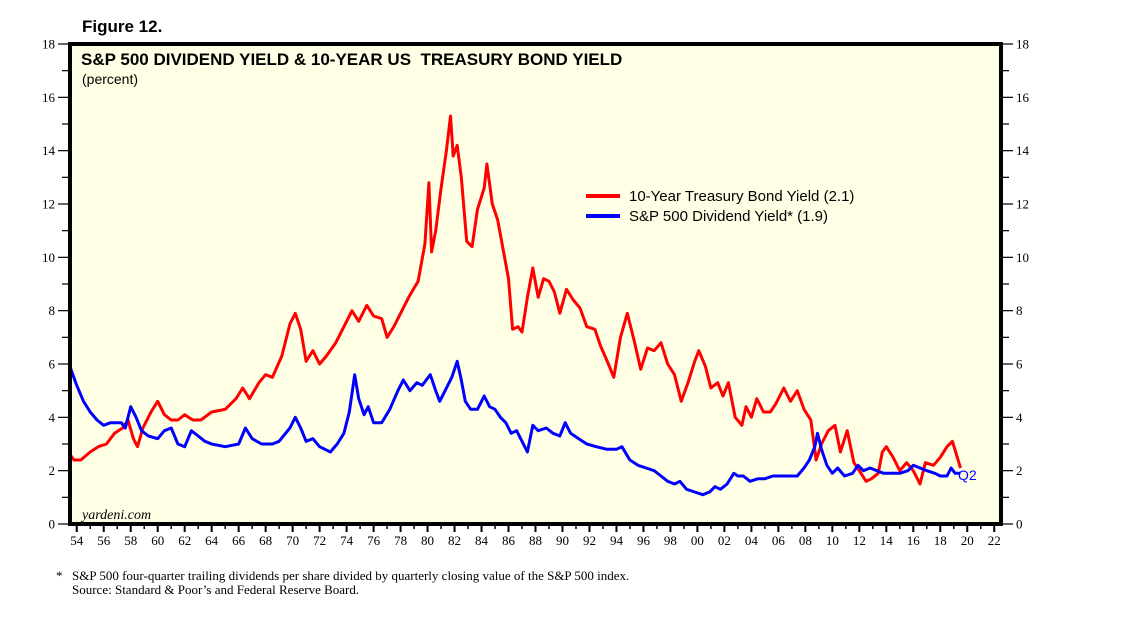 Image resolution: width=1138 pixels, height=621 pixels. What do you see at coordinates (914, 540) in the screenshot?
I see `x-tick-label: 16` at bounding box center [914, 540].